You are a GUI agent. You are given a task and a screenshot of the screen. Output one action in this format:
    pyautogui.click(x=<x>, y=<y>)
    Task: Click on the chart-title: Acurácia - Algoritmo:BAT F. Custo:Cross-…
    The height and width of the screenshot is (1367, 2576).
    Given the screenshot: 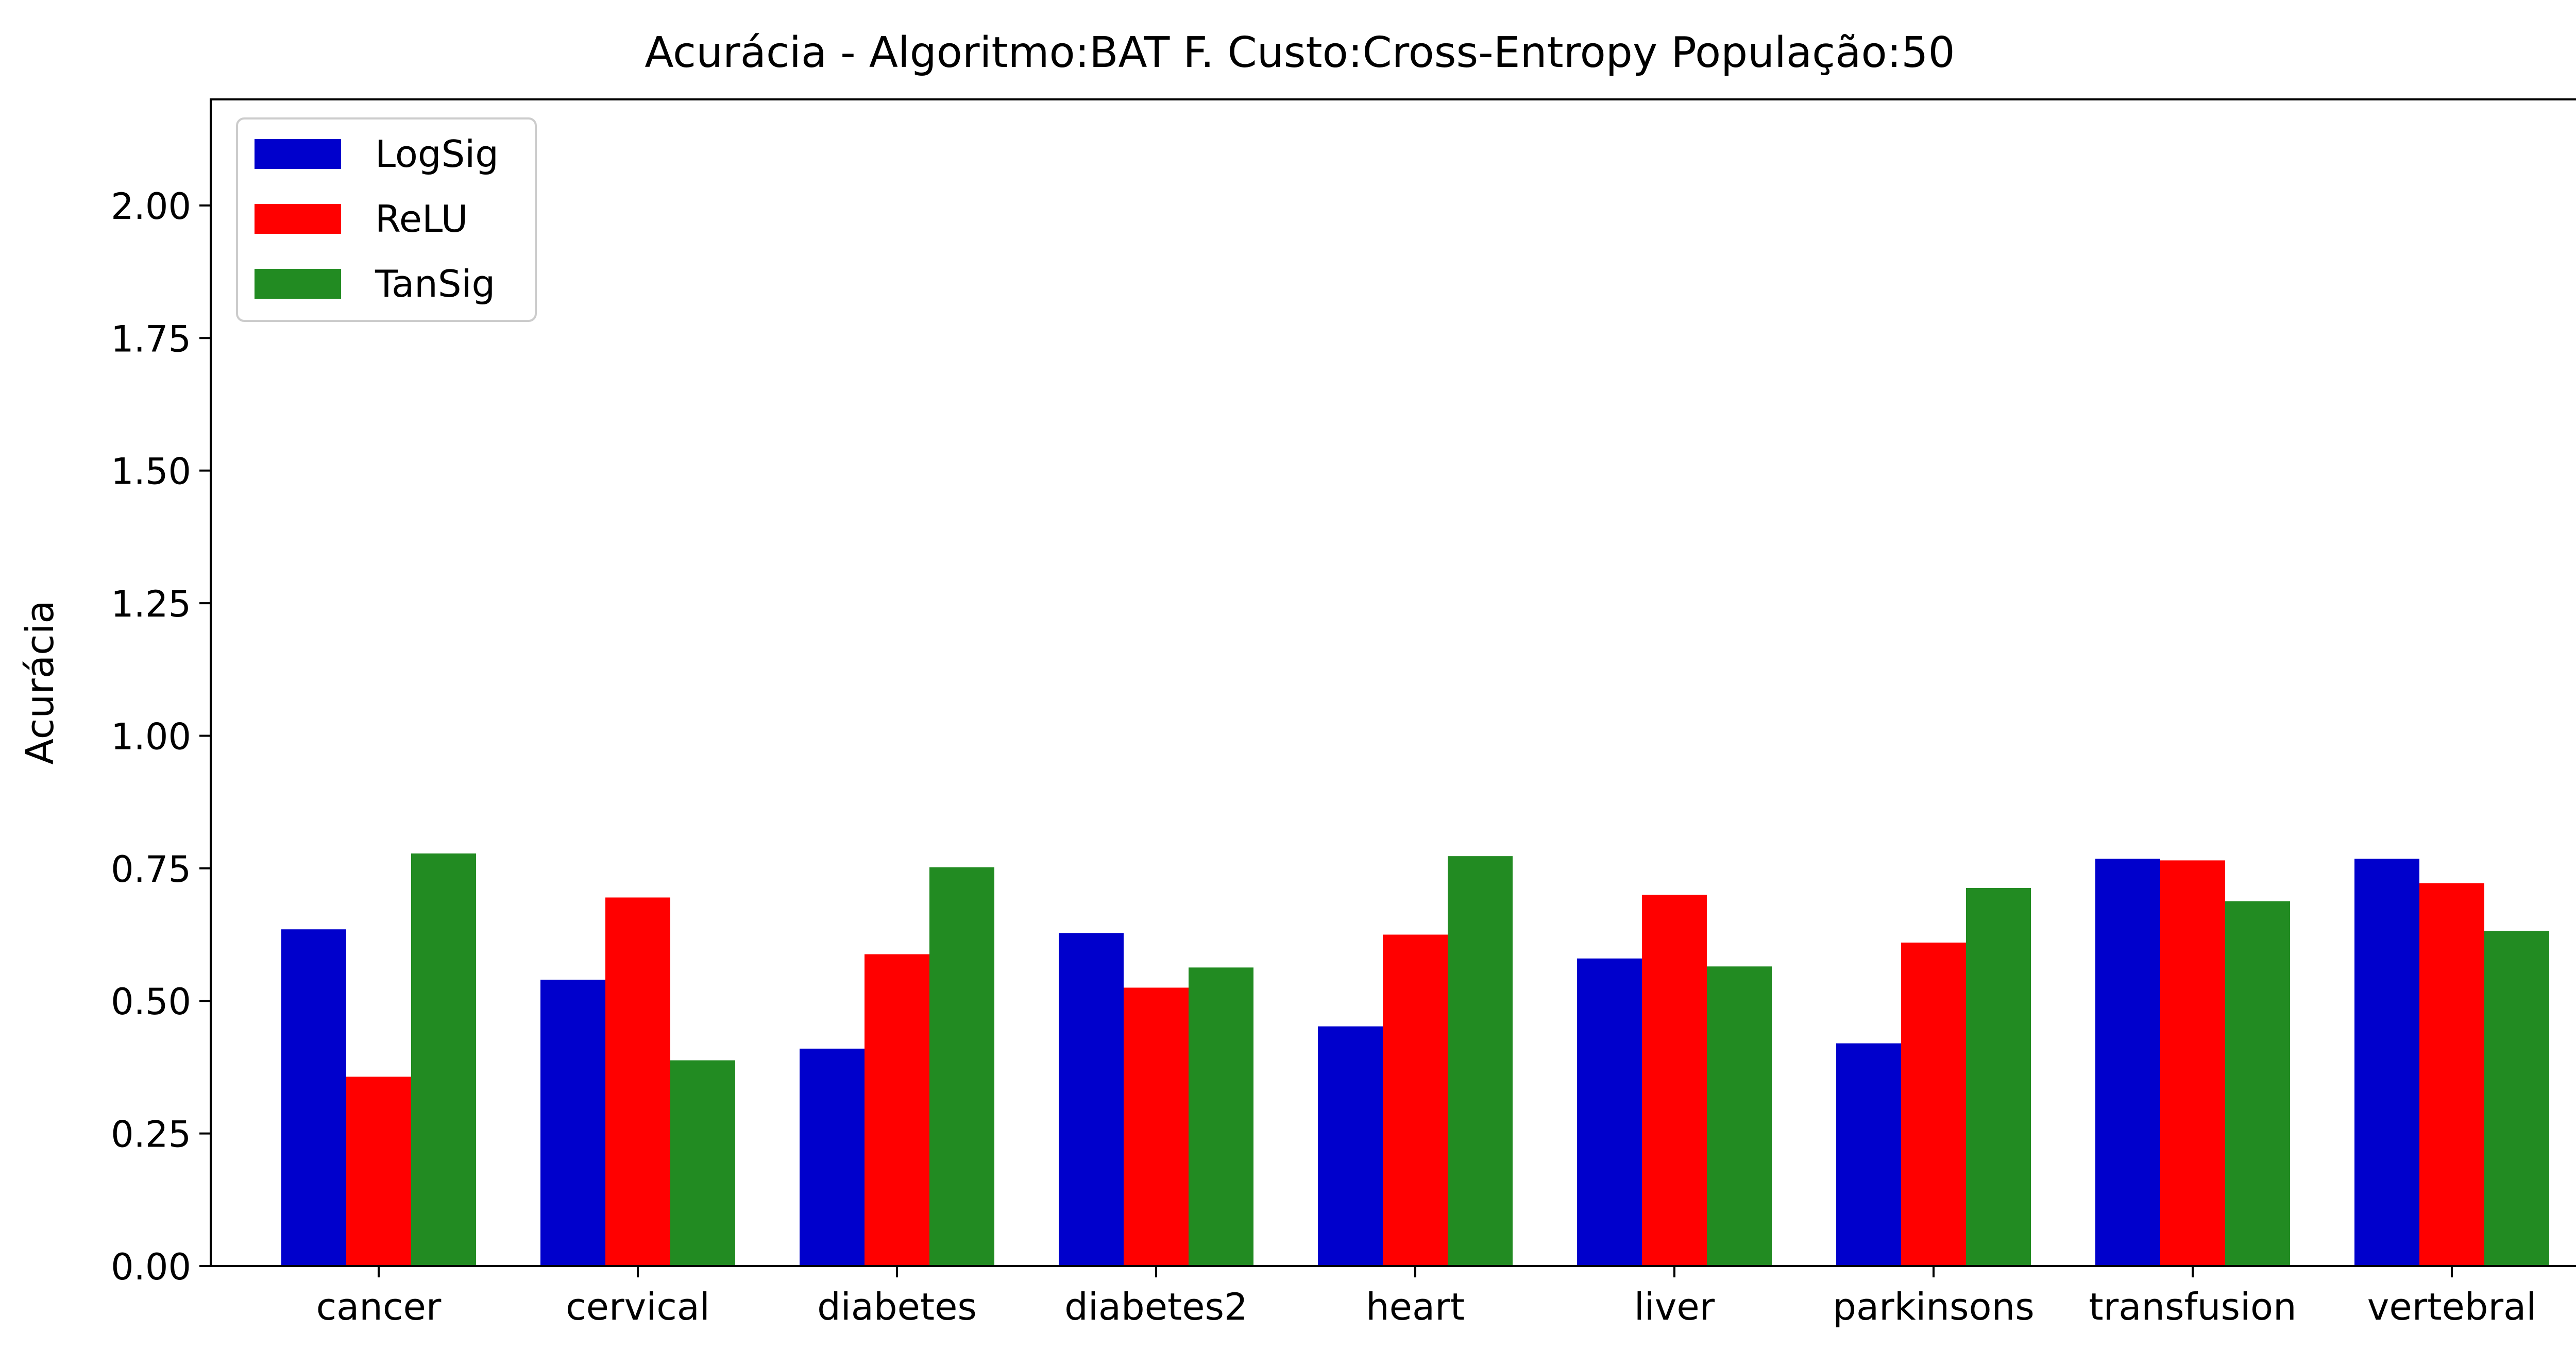 What is the action you would take?
    pyautogui.click(x=1300, y=53)
    